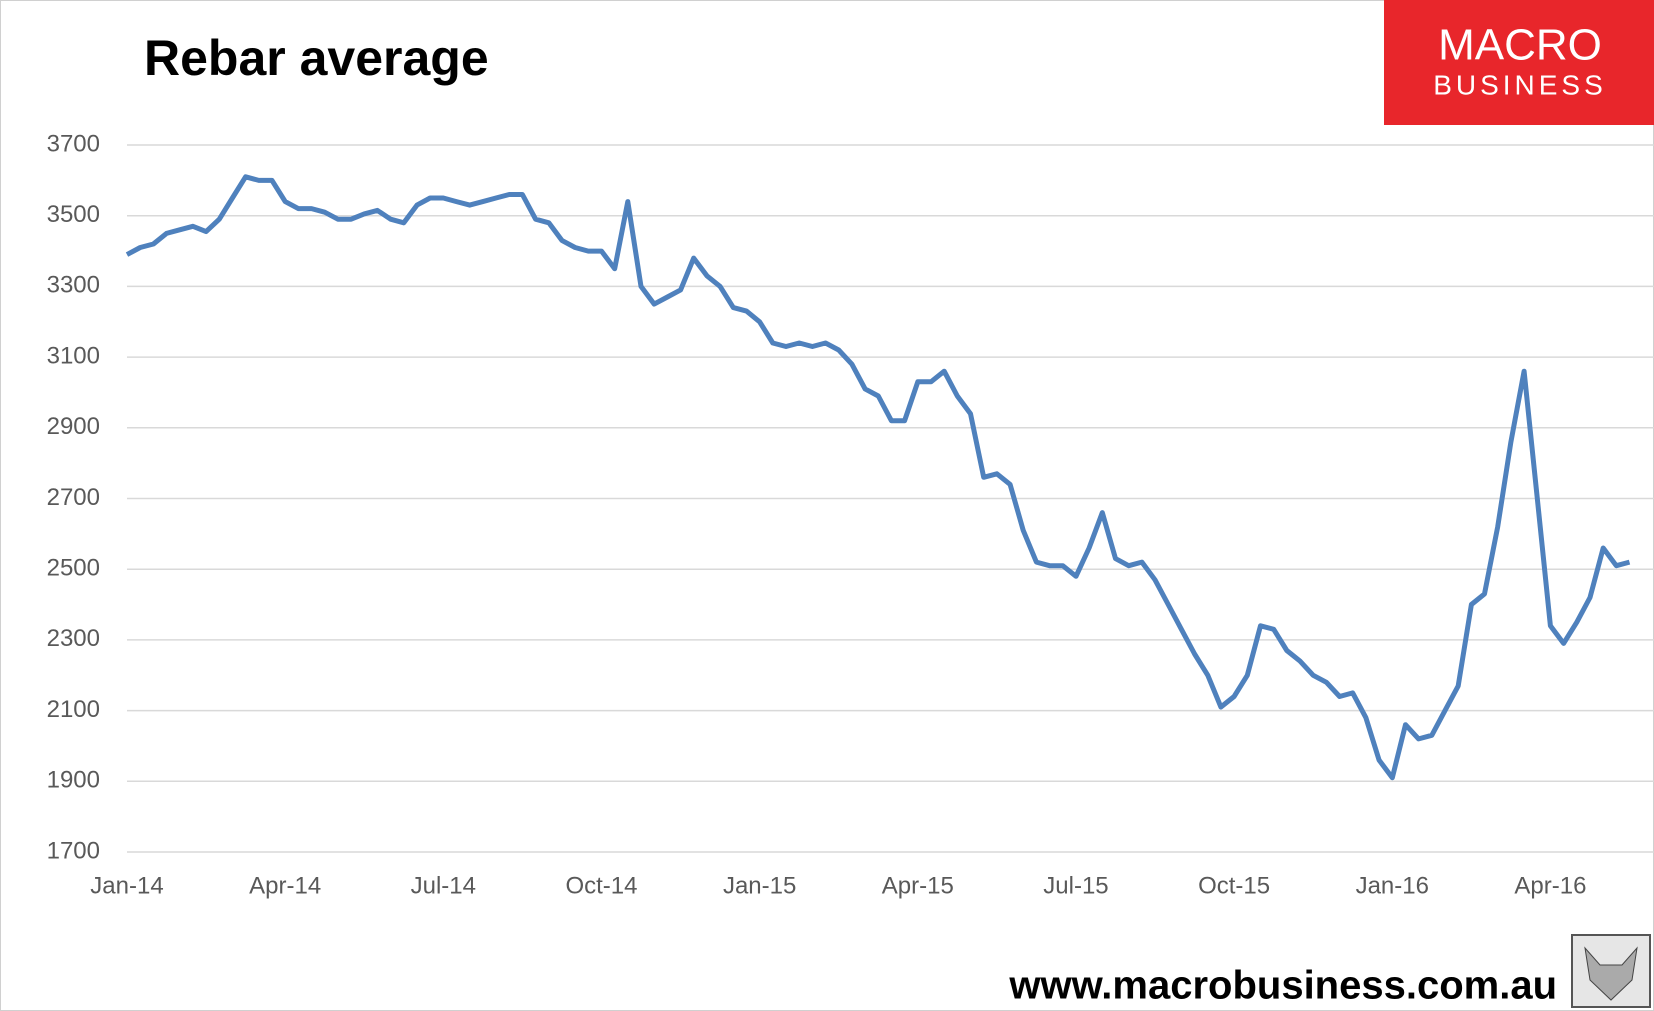 The width and height of the screenshot is (1654, 1011). Describe the element at coordinates (1075, 885) in the screenshot. I see `x-tick-label: Jul-15` at that location.